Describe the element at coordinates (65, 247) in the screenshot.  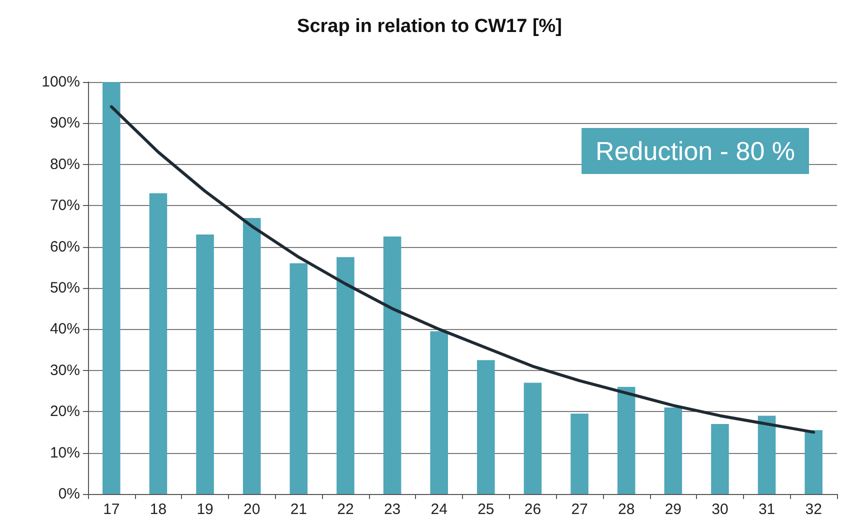
I see `y-tick-label: 60%` at that location.